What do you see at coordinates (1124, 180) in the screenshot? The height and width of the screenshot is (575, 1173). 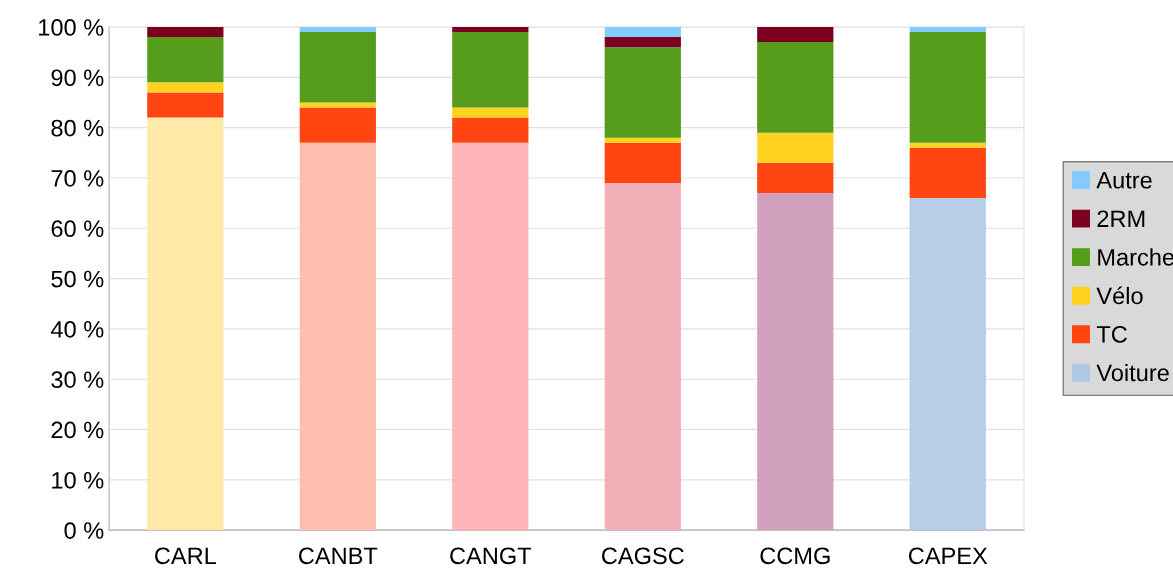 I see `legend-label: Autre` at bounding box center [1124, 180].